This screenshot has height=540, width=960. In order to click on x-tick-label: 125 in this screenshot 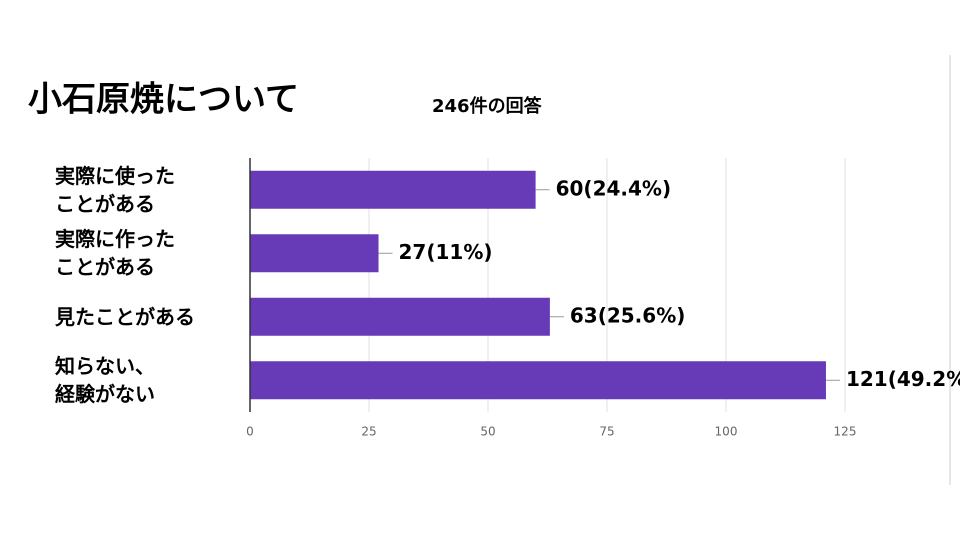, I will do `click(845, 432)`.